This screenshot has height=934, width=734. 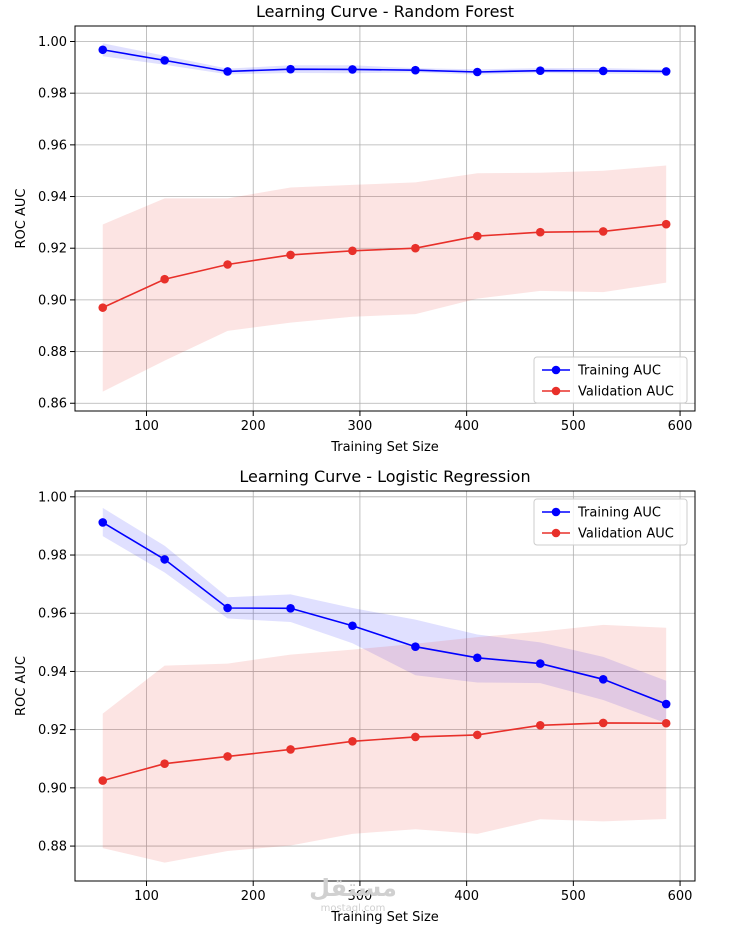 I want to click on watermark: مستقل mostaql.com, so click(x=353, y=894).